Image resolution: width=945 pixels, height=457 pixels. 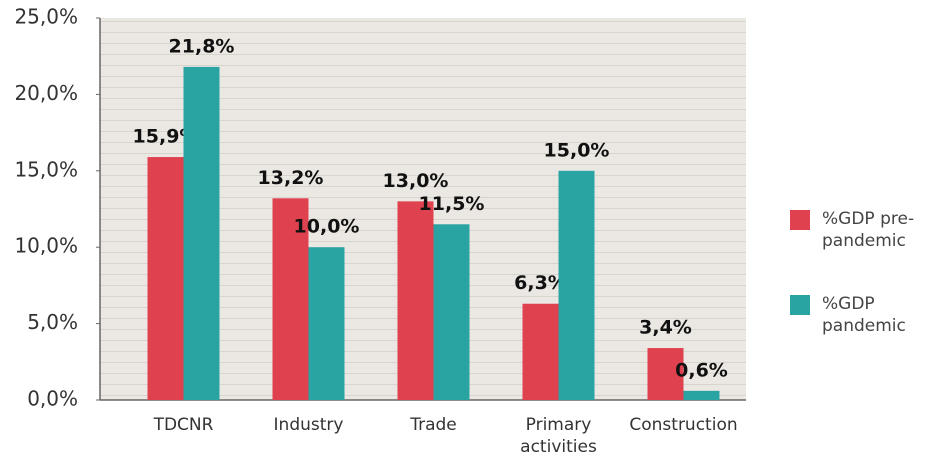 I want to click on y-tick-label: 5,0%, so click(x=52, y=322).